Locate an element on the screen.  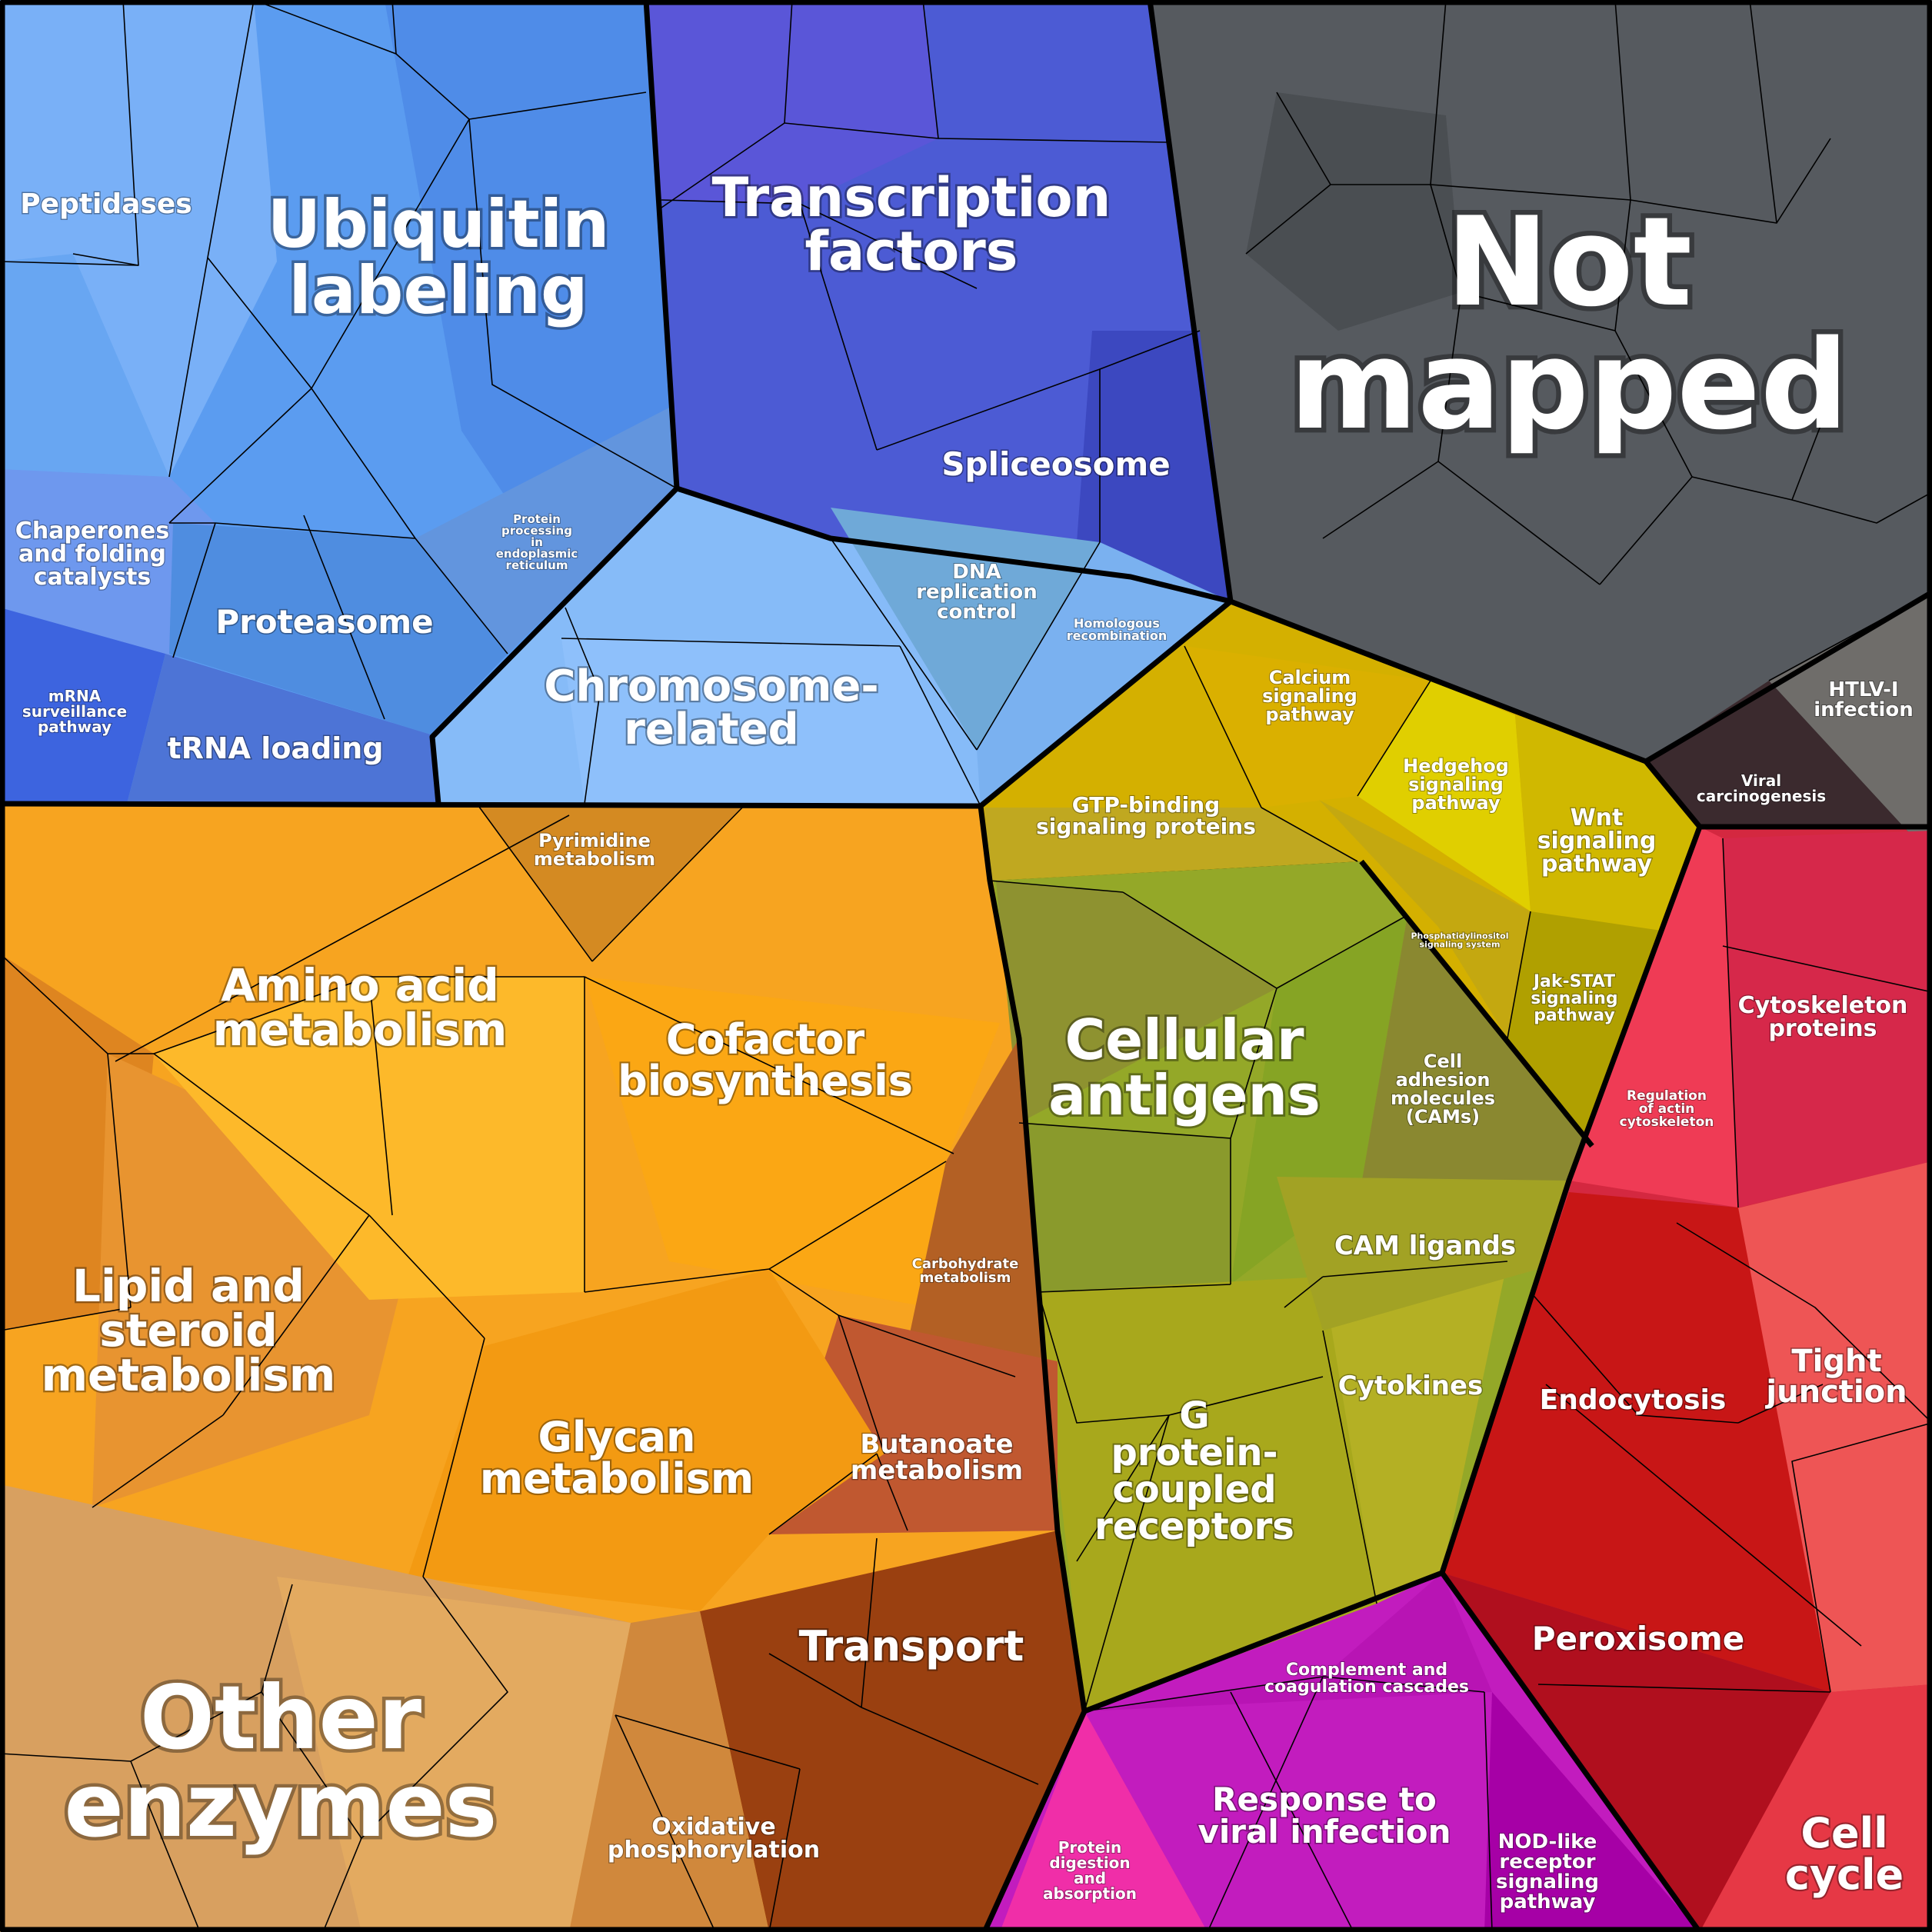
label-tight-junction: Tight junction is located at coordinates (1835, 1377).